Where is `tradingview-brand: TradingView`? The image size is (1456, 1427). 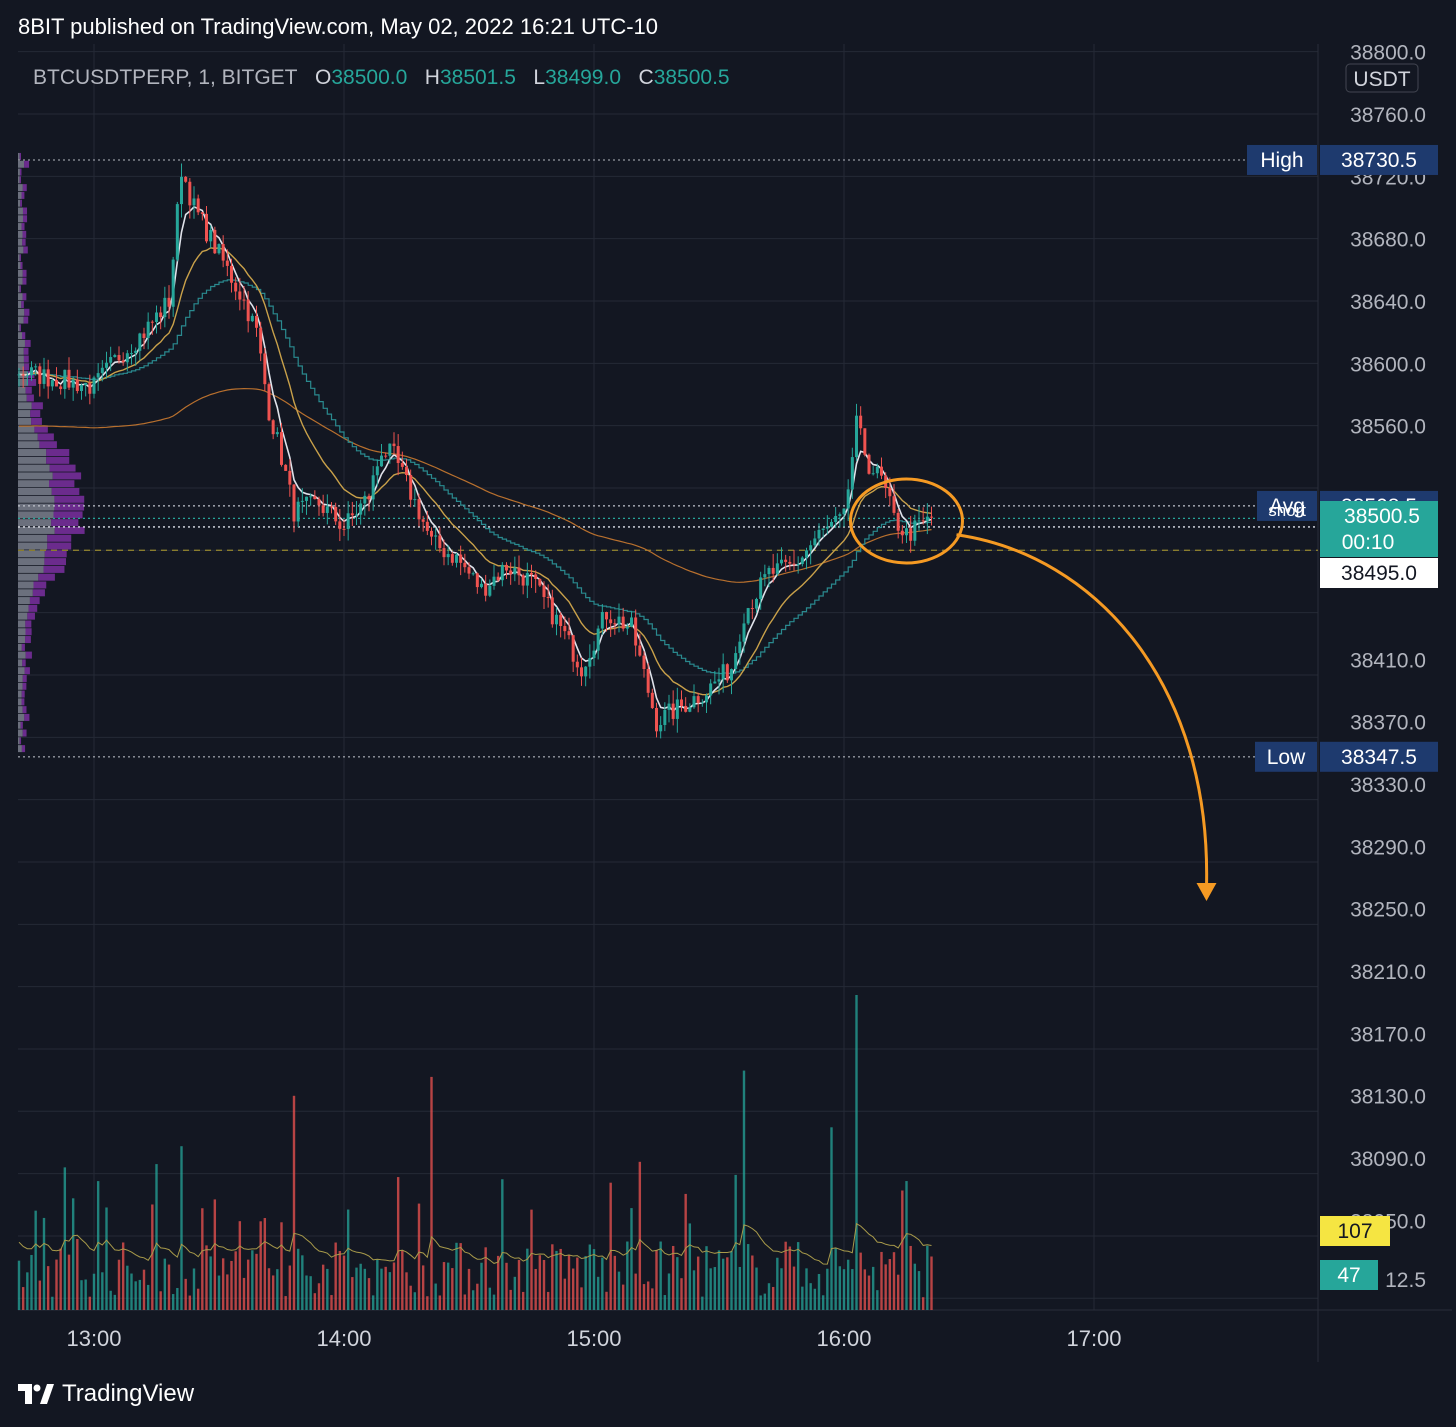
tradingview-brand: TradingView is located at coordinates (106, 1394).